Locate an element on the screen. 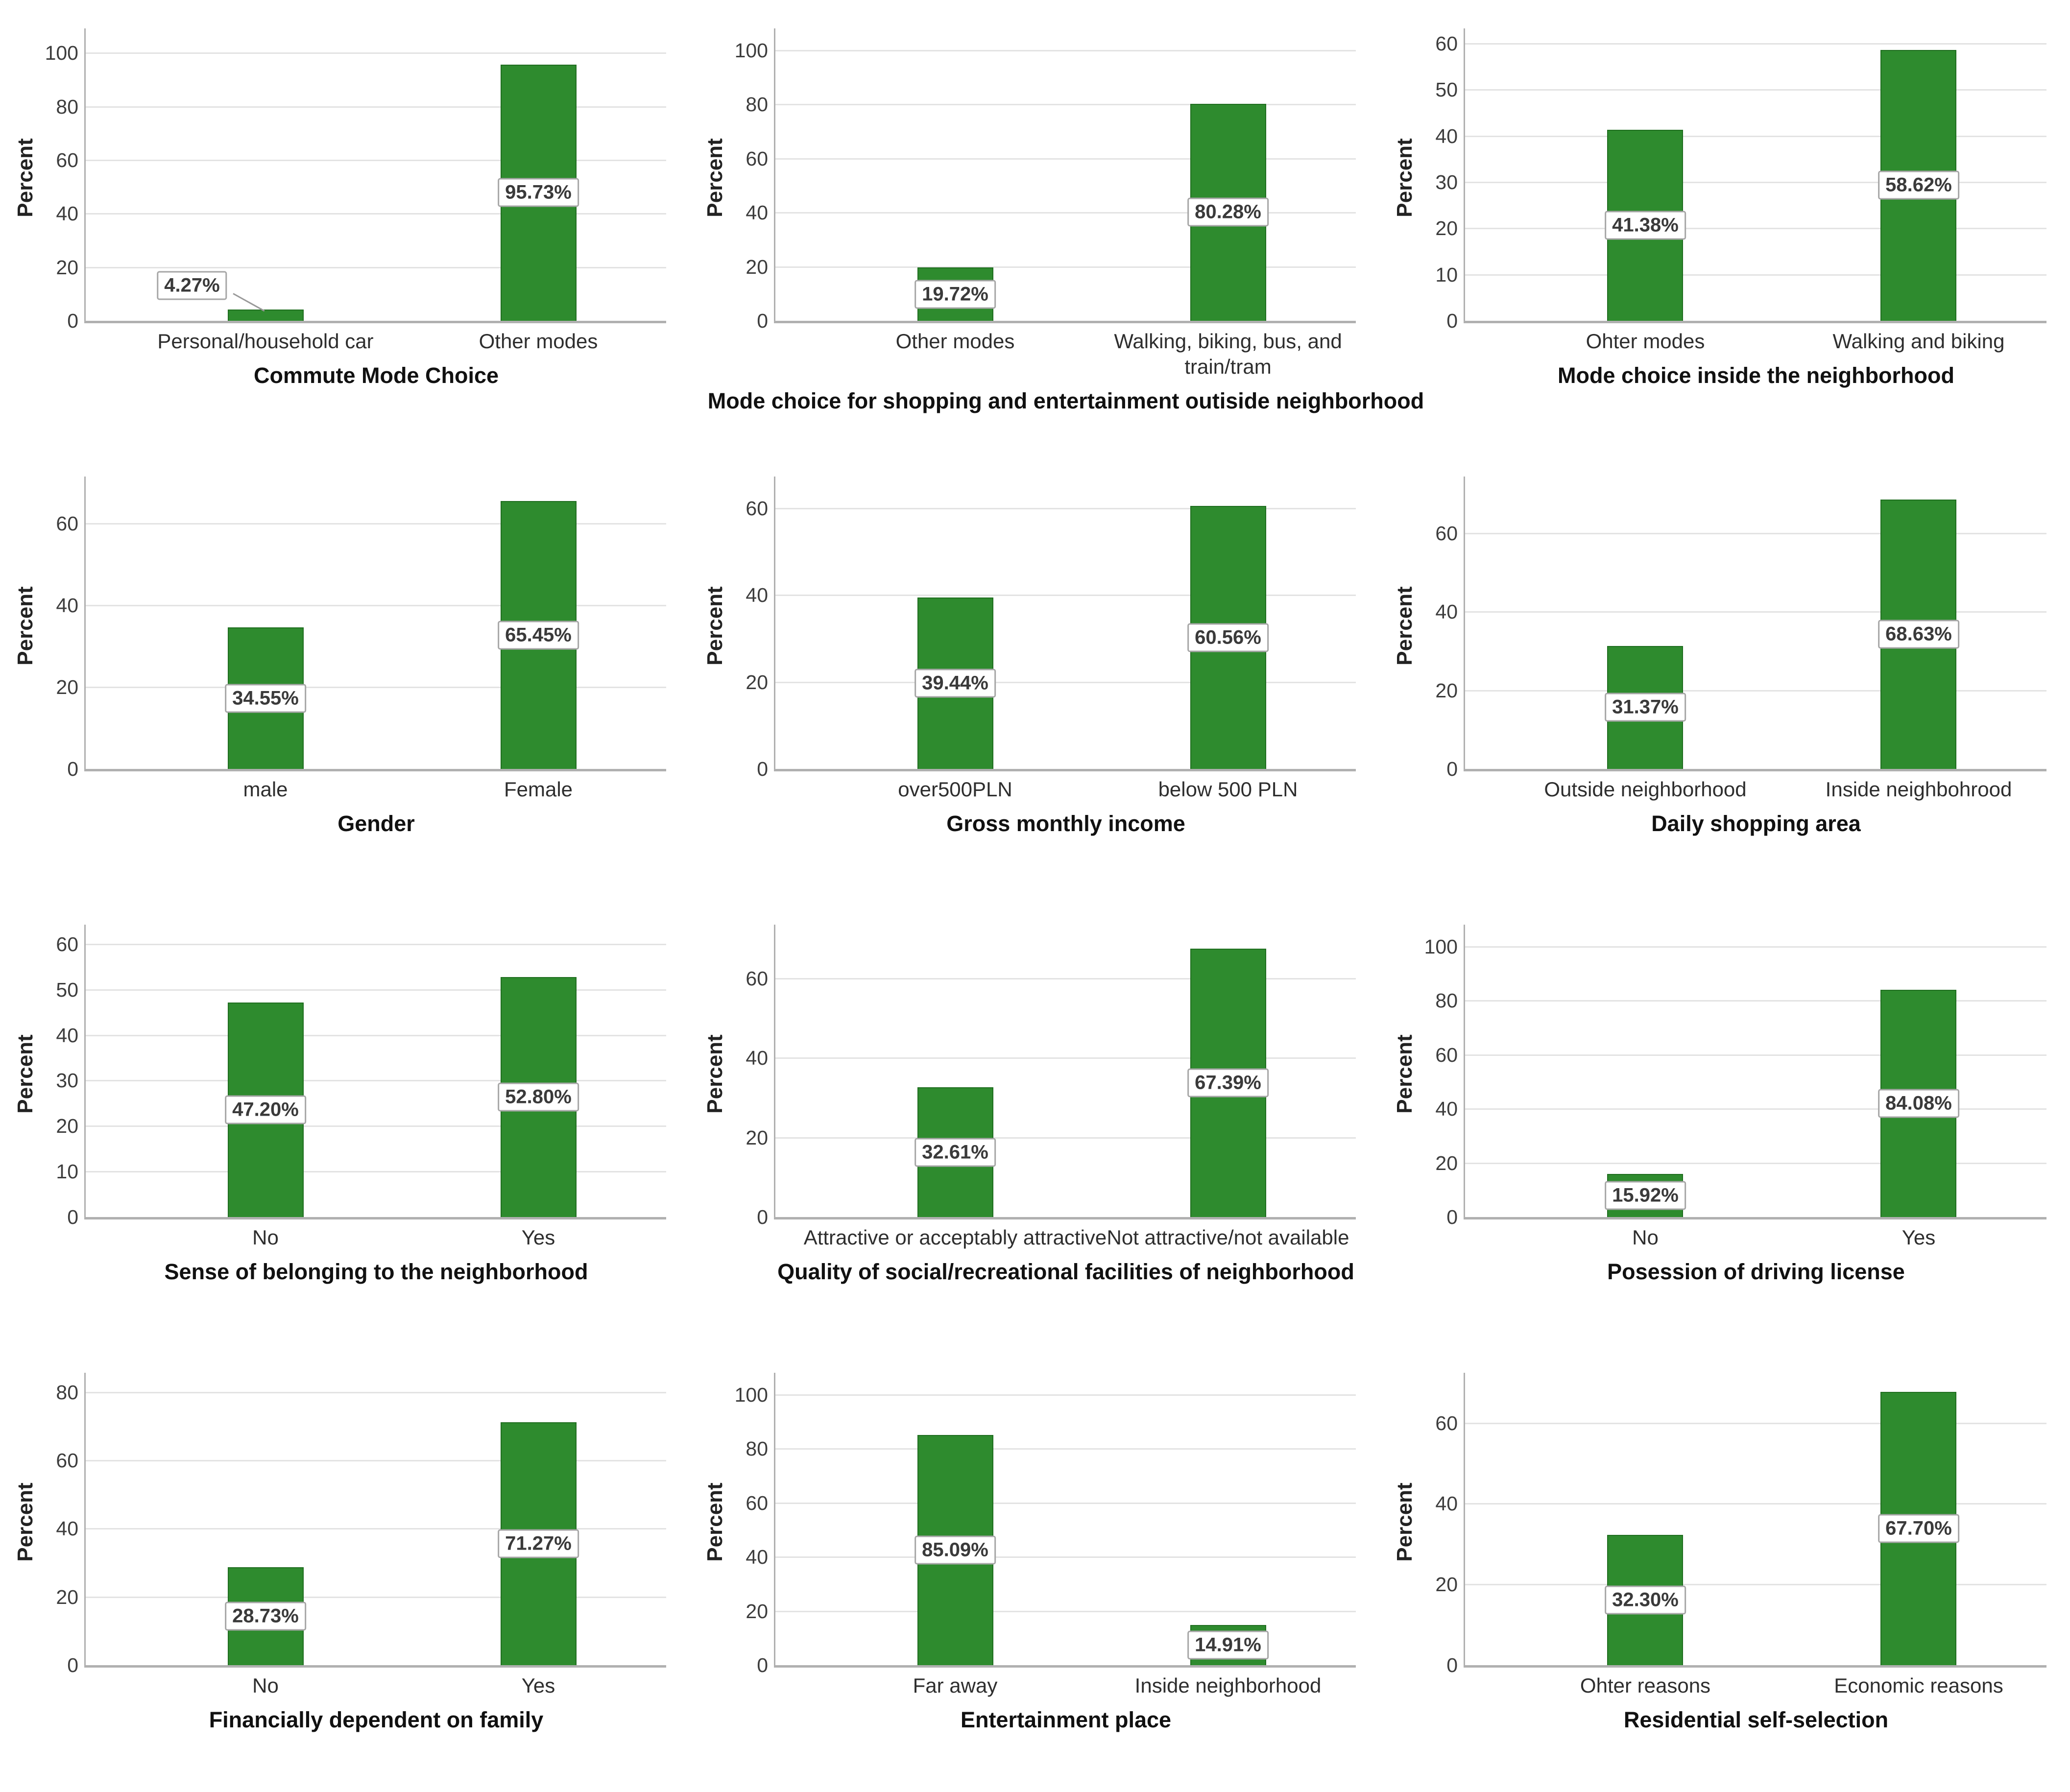 Image resolution: width=2070 pixels, height=1792 pixels. x-axis-title: Sense of belonging to the neighborhood is located at coordinates (376, 1271).